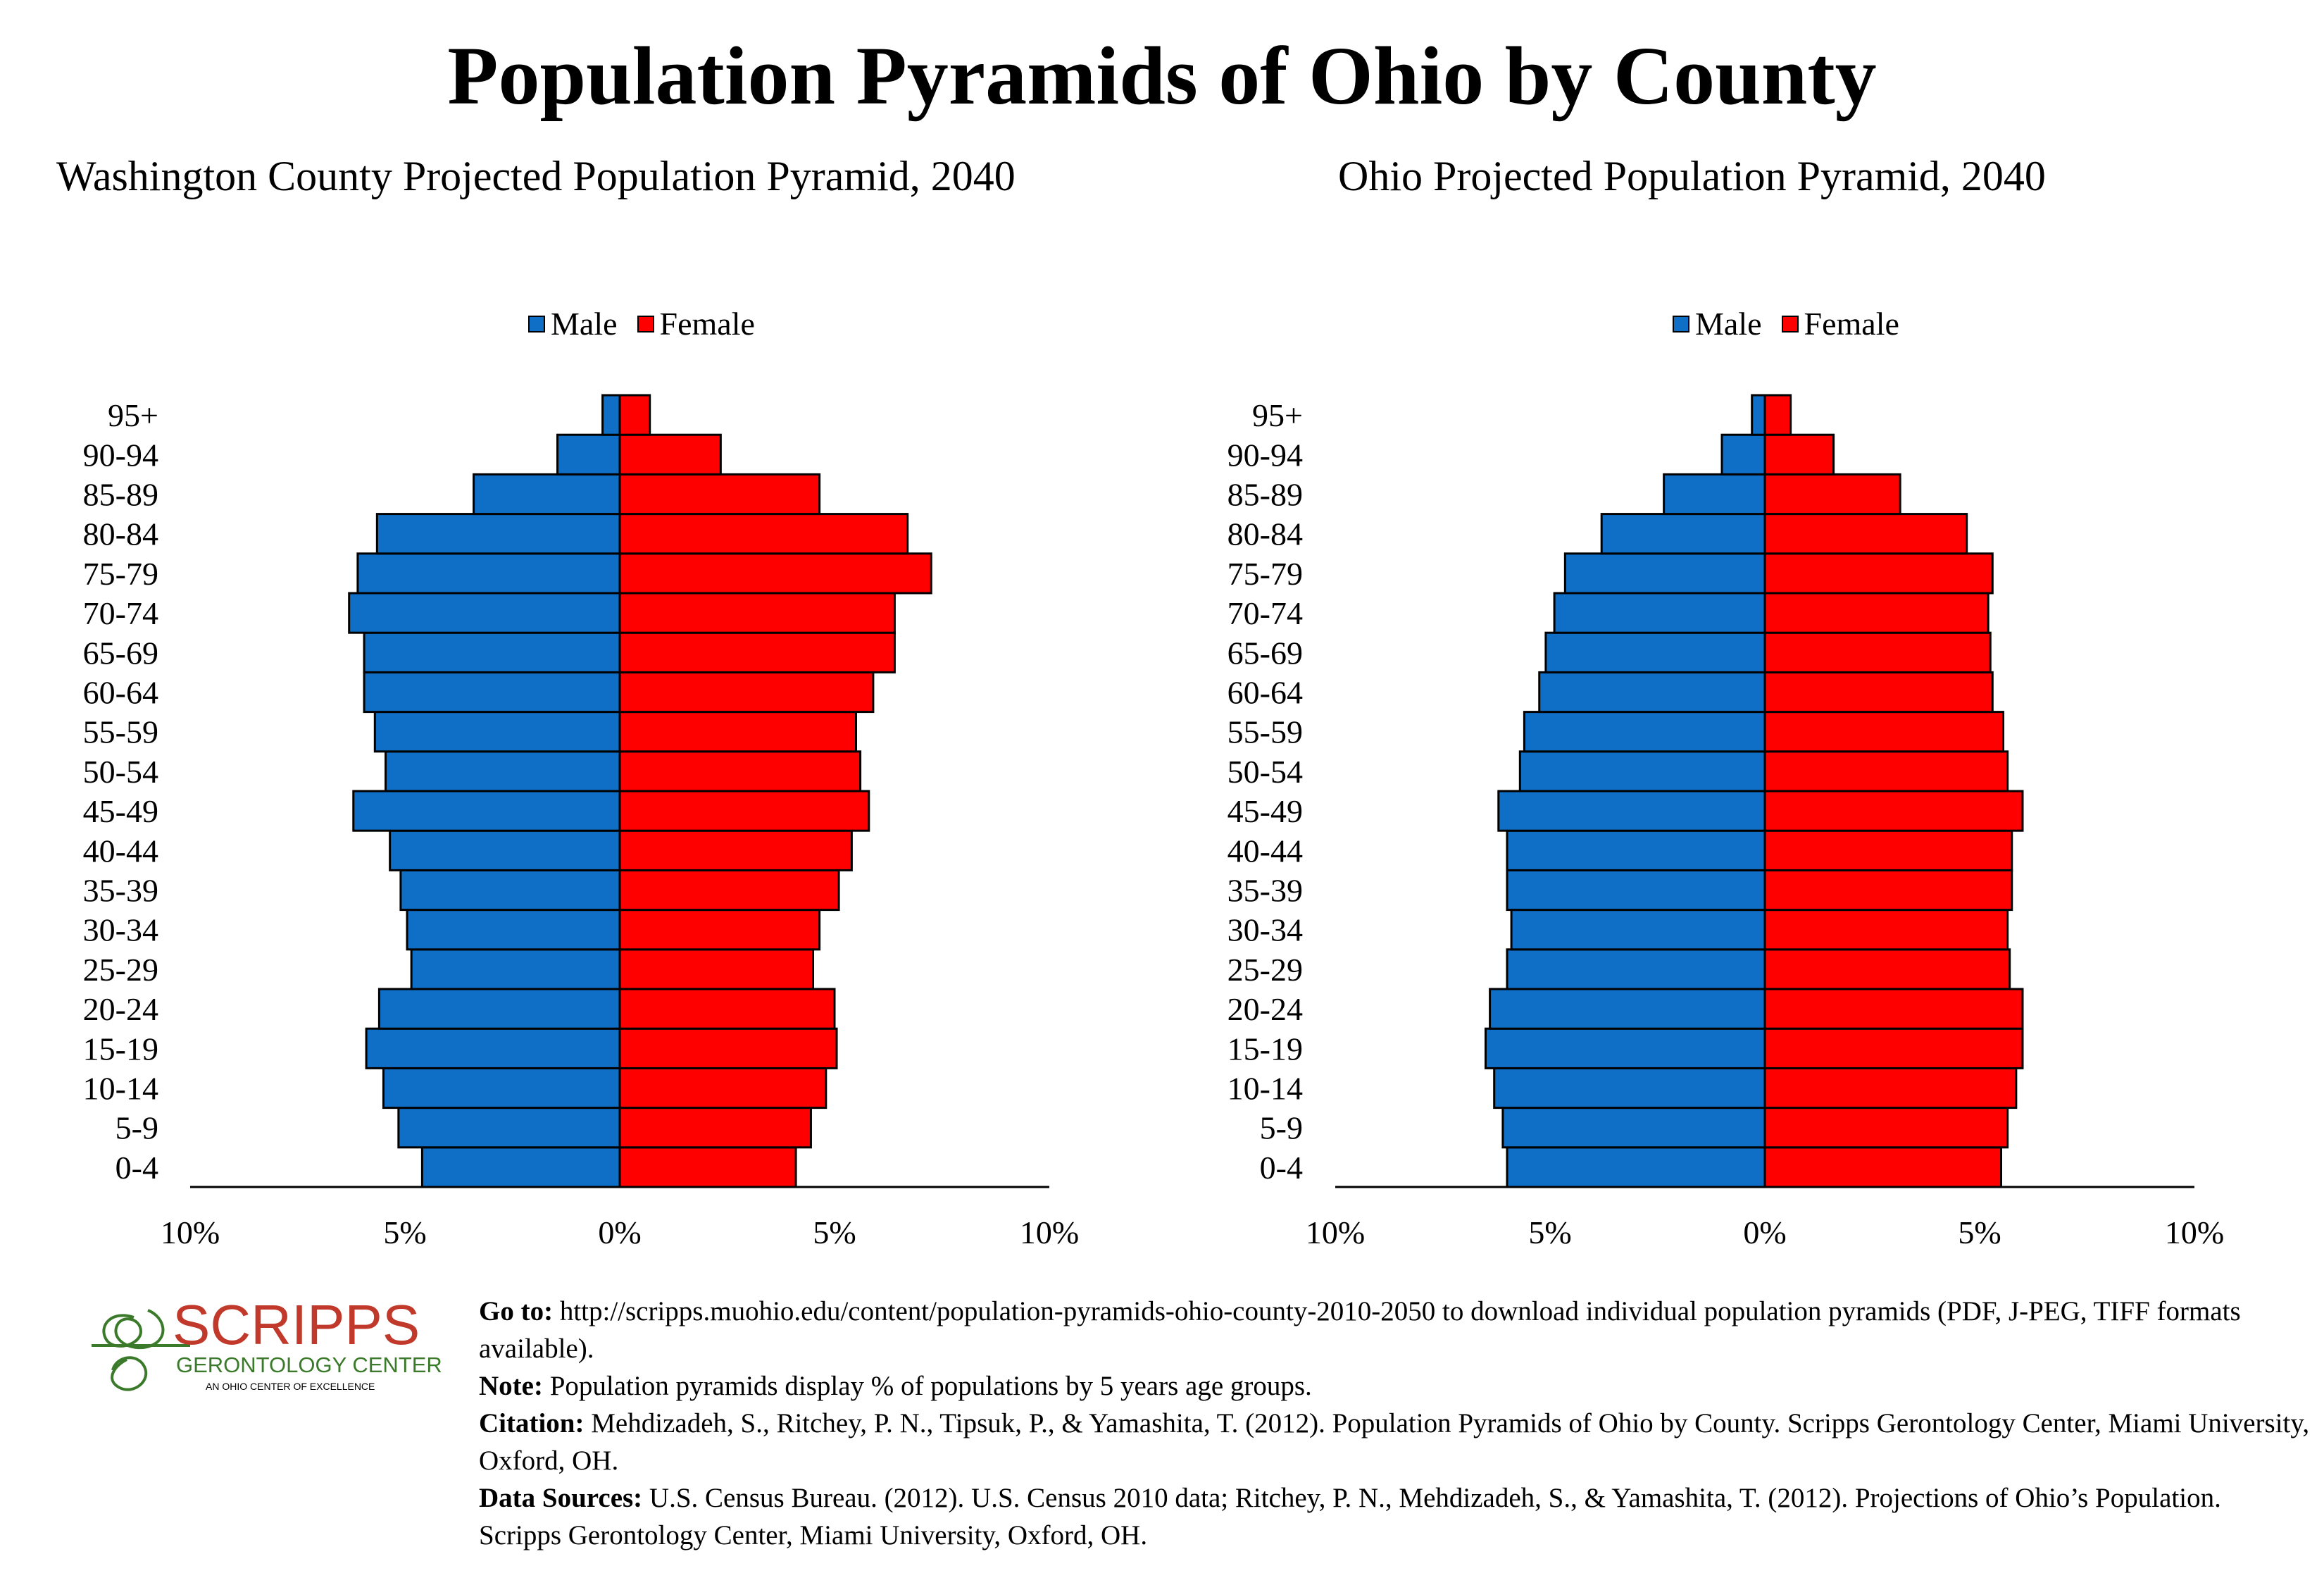  What do you see at coordinates (296, 1324) in the screenshot?
I see `logo-name: SCRIPPS` at bounding box center [296, 1324].